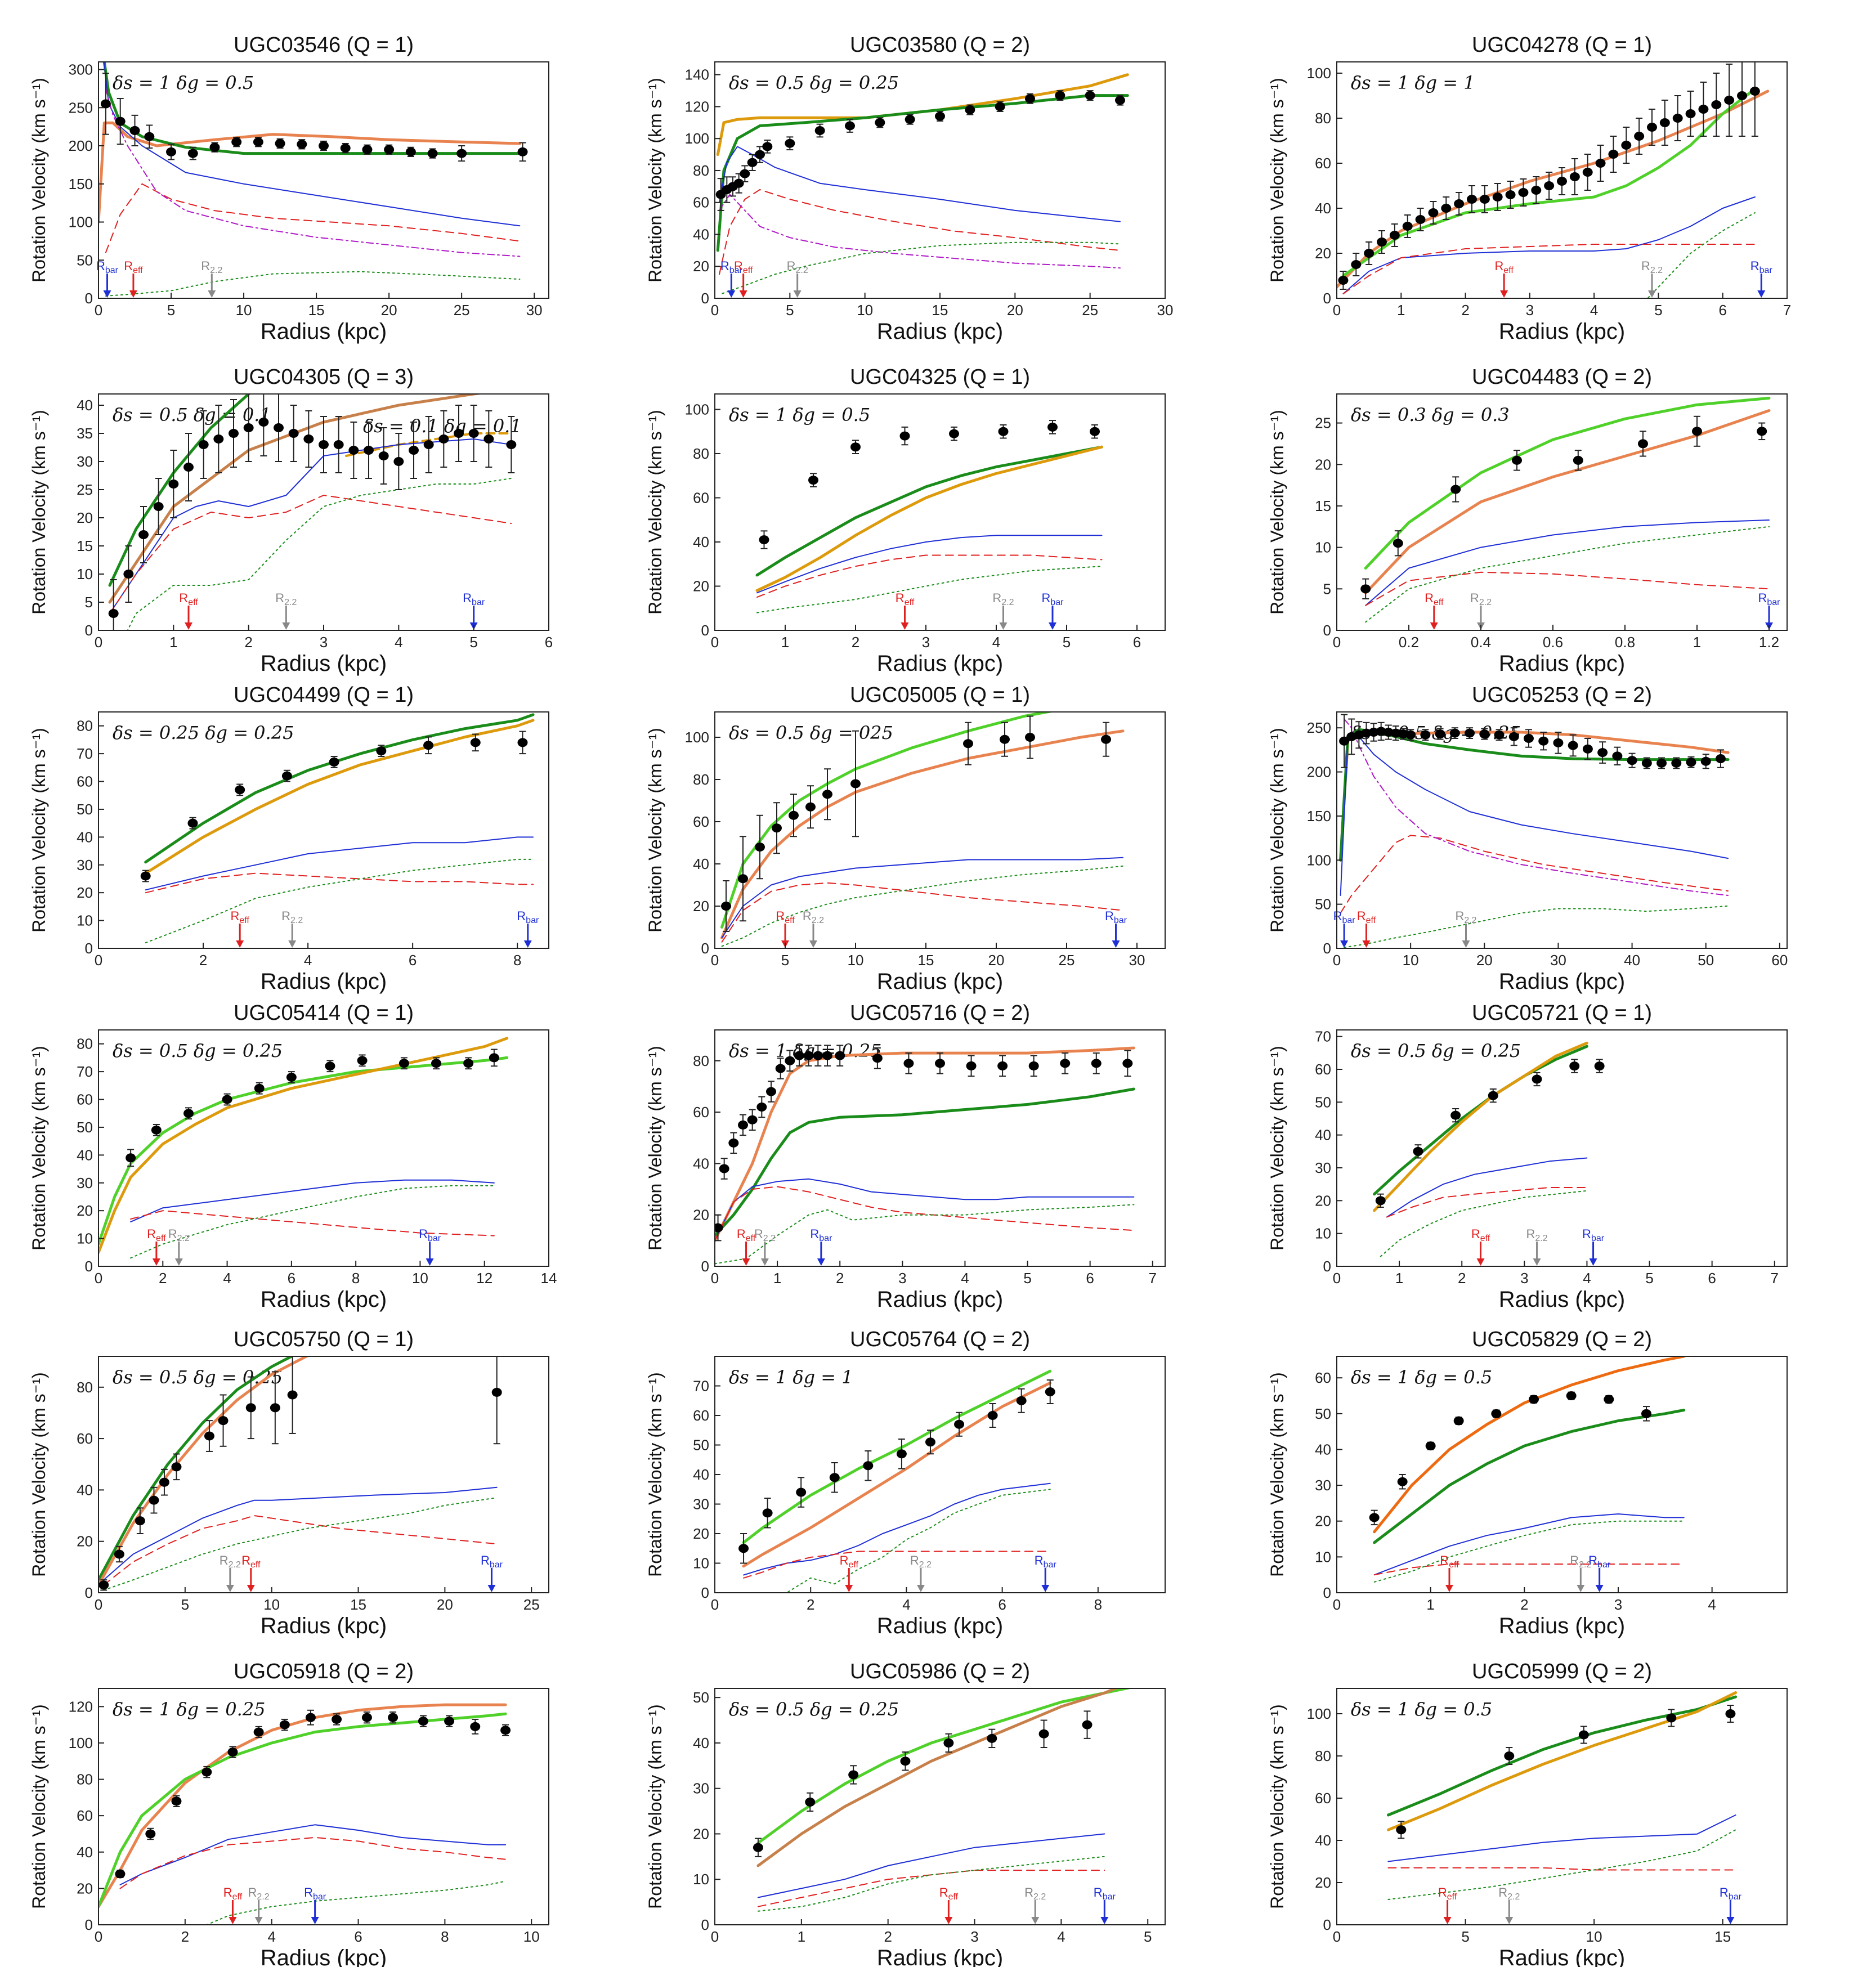  I want to click on x-tick-label: 1, so click(1697, 642).